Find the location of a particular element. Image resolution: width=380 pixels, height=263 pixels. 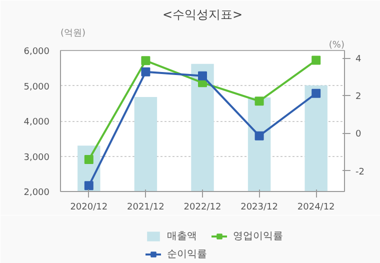

y-tick-label: 3,000 is located at coordinates (37, 157).